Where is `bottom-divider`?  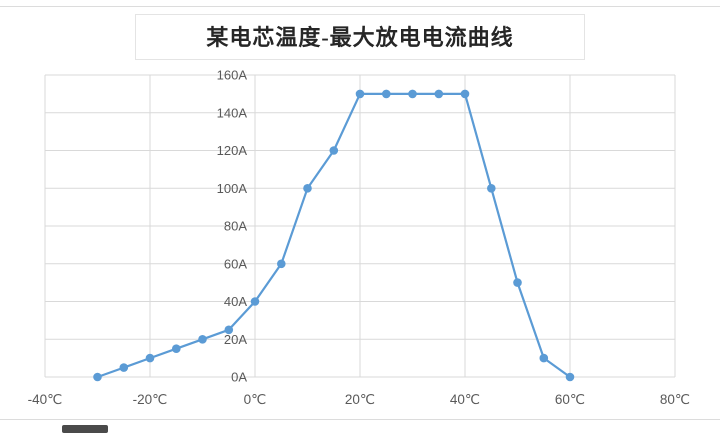
bottom-divider is located at coordinates (360, 419).